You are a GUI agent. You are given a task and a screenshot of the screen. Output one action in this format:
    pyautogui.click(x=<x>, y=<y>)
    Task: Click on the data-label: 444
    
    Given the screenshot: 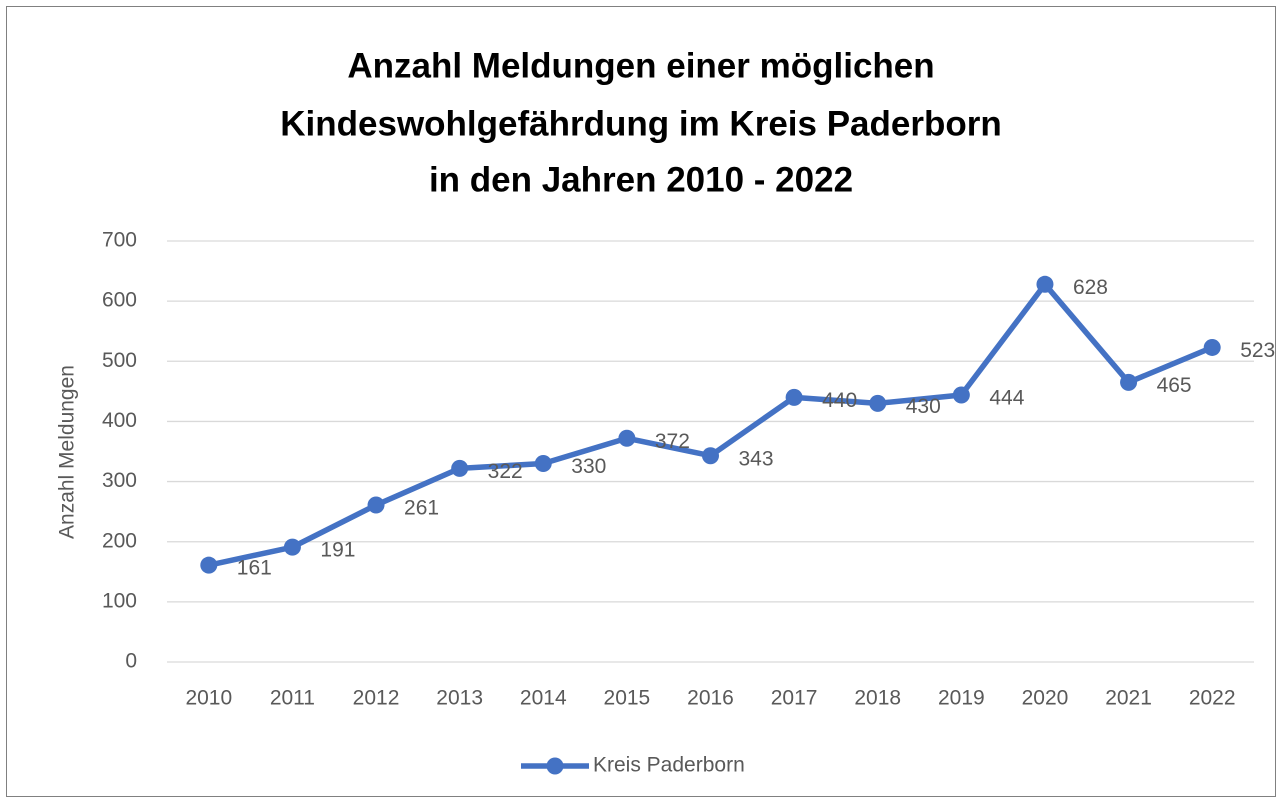 What is the action you would take?
    pyautogui.click(x=1006, y=398)
    